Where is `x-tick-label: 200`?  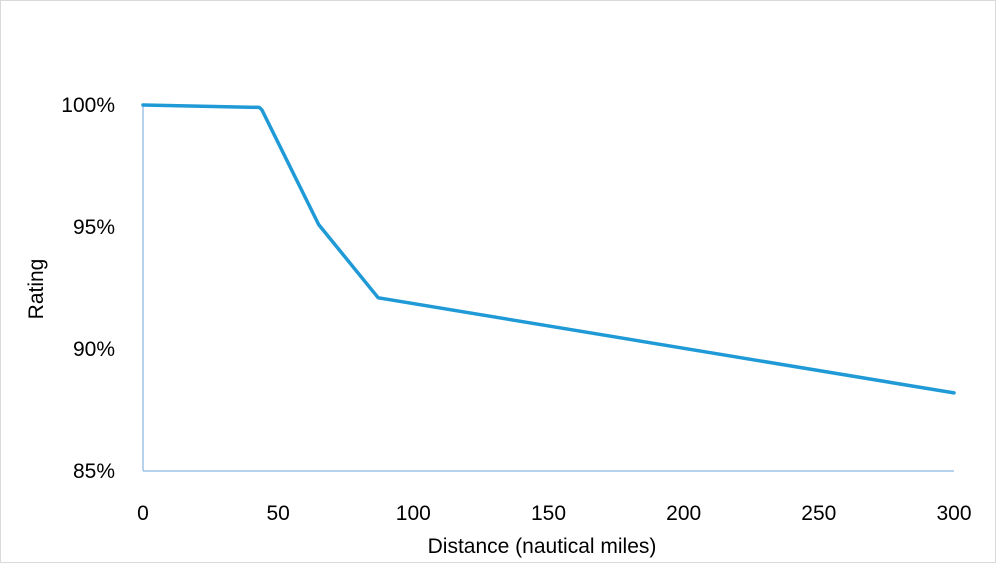
x-tick-label: 200 is located at coordinates (683, 513).